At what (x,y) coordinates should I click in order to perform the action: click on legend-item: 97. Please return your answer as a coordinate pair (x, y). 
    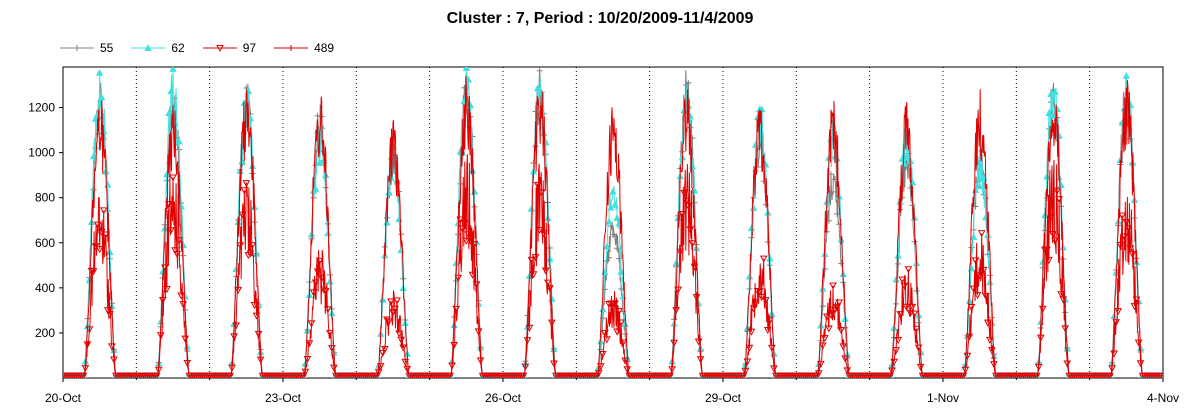
    Looking at the image, I should click on (229, 48).